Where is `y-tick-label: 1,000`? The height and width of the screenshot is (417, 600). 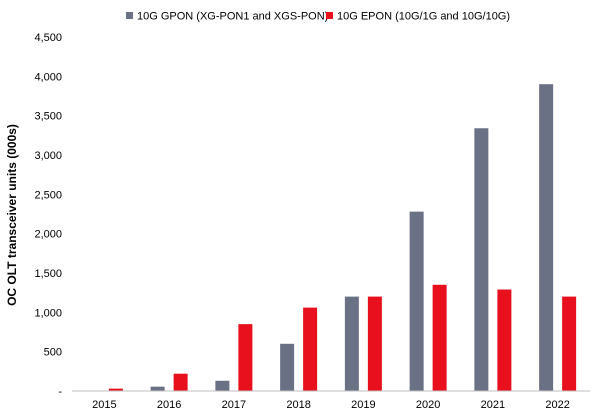
y-tick-label: 1,000 is located at coordinates (48, 313).